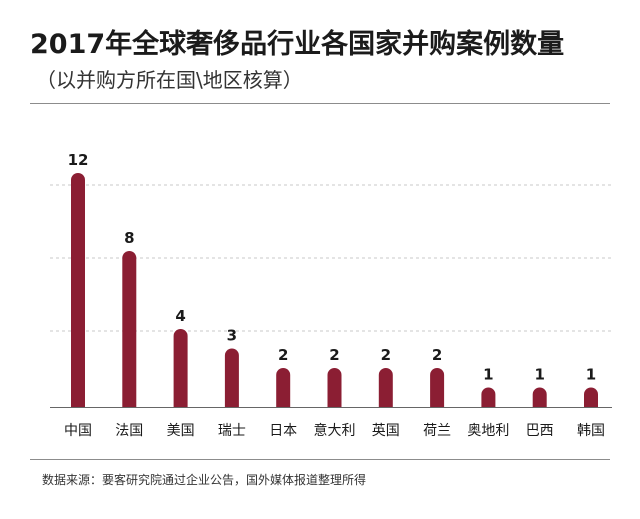  What do you see at coordinates (297, 44) in the screenshot?
I see `chart-title: 2017年全球奢侈品行业各国家并购案例数量` at bounding box center [297, 44].